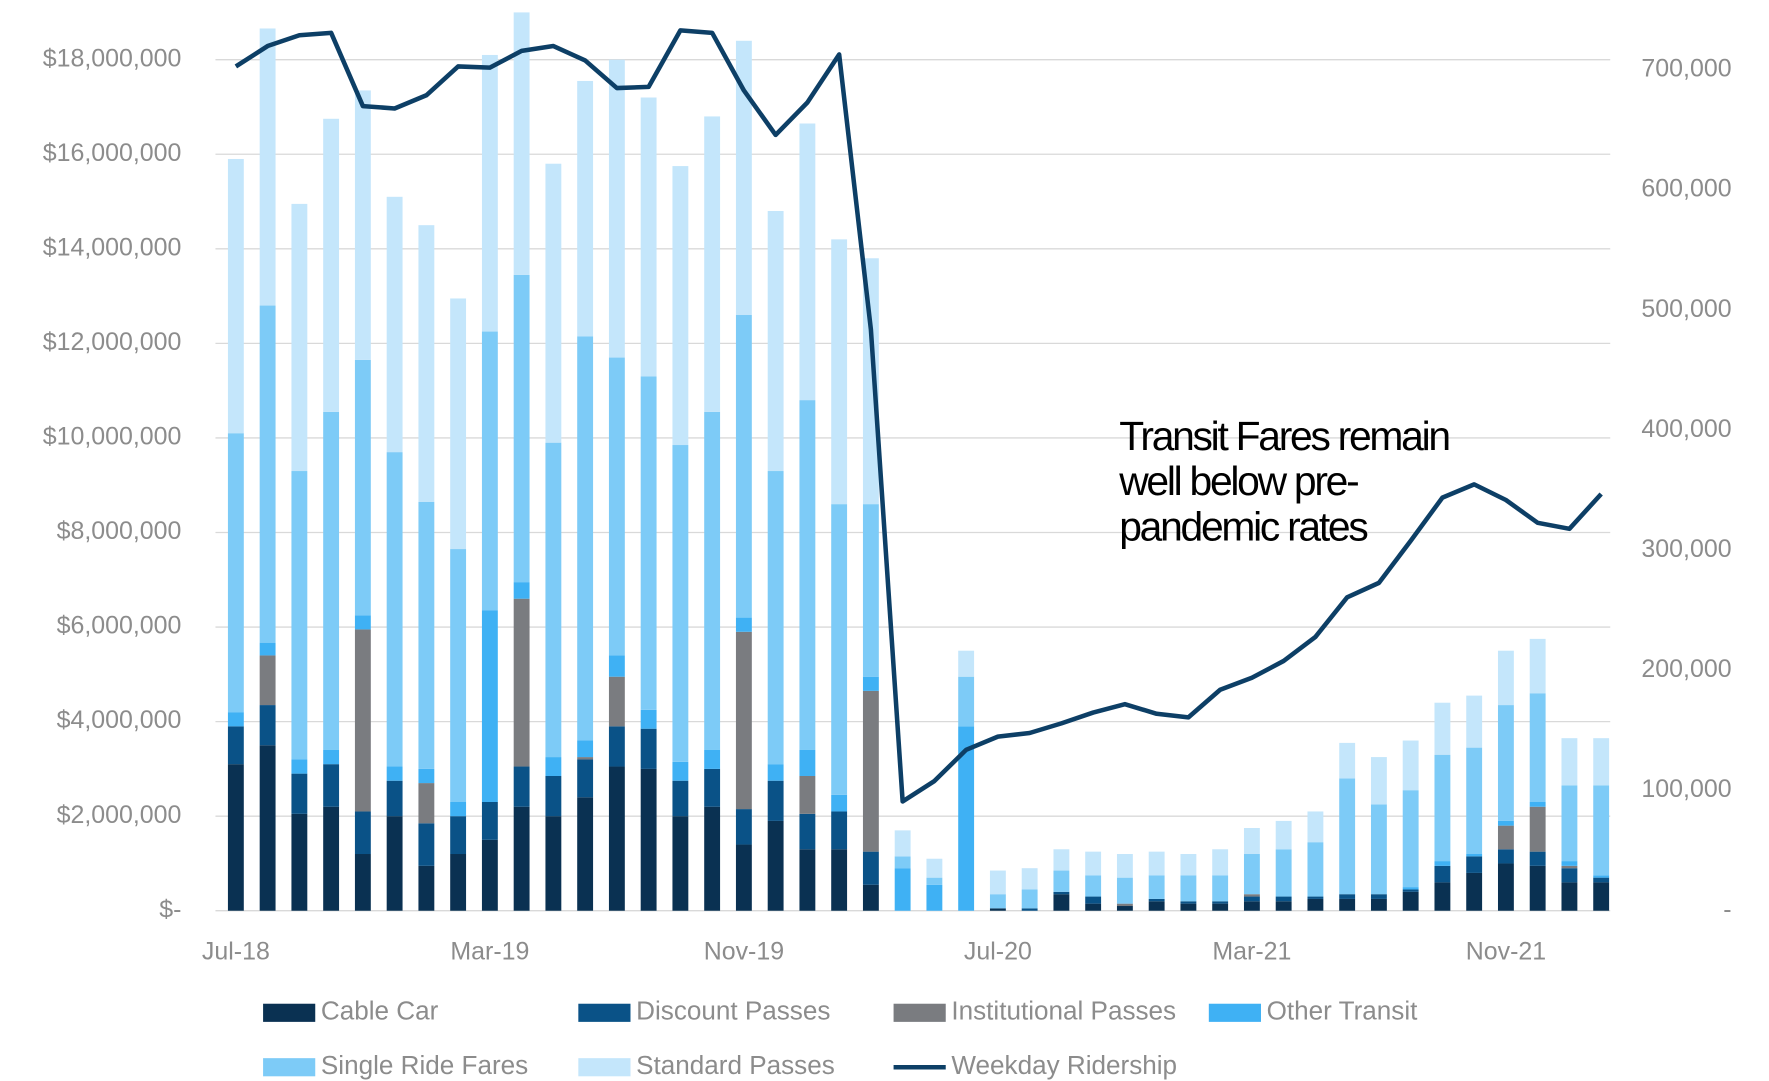 The image size is (1769, 1081). What do you see at coordinates (1064, 1065) in the screenshot?
I see `legend-label: Weekday Ridership` at bounding box center [1064, 1065].